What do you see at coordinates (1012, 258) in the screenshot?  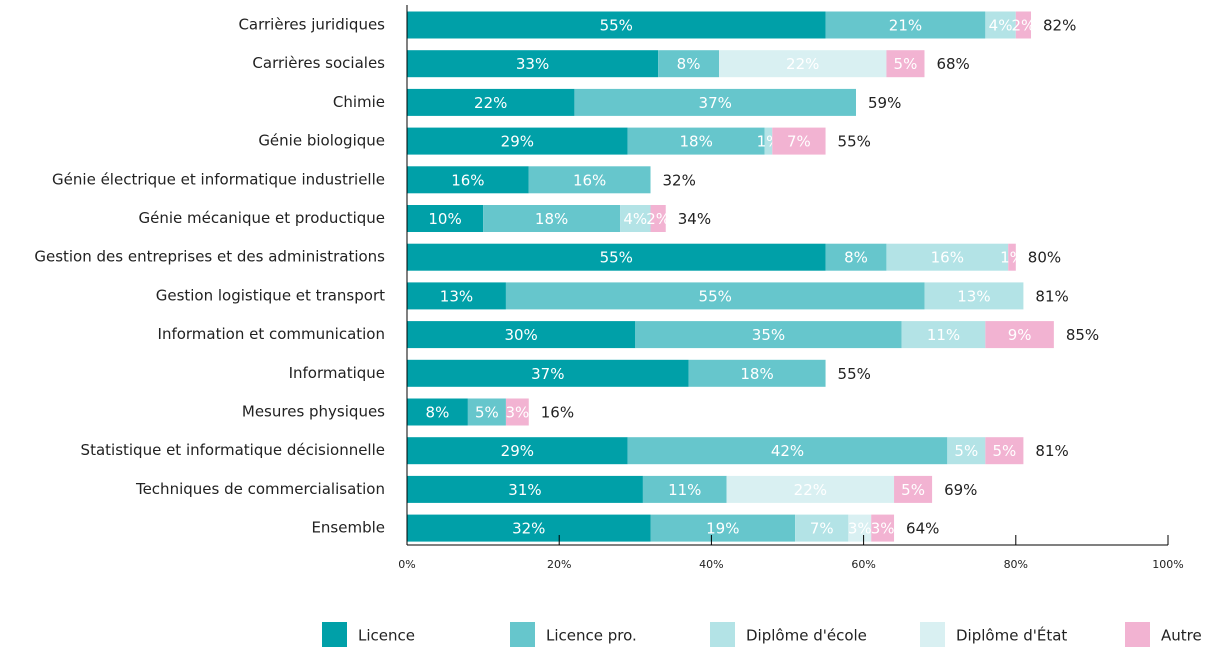 I see `segment-label: 1%` at bounding box center [1012, 258].